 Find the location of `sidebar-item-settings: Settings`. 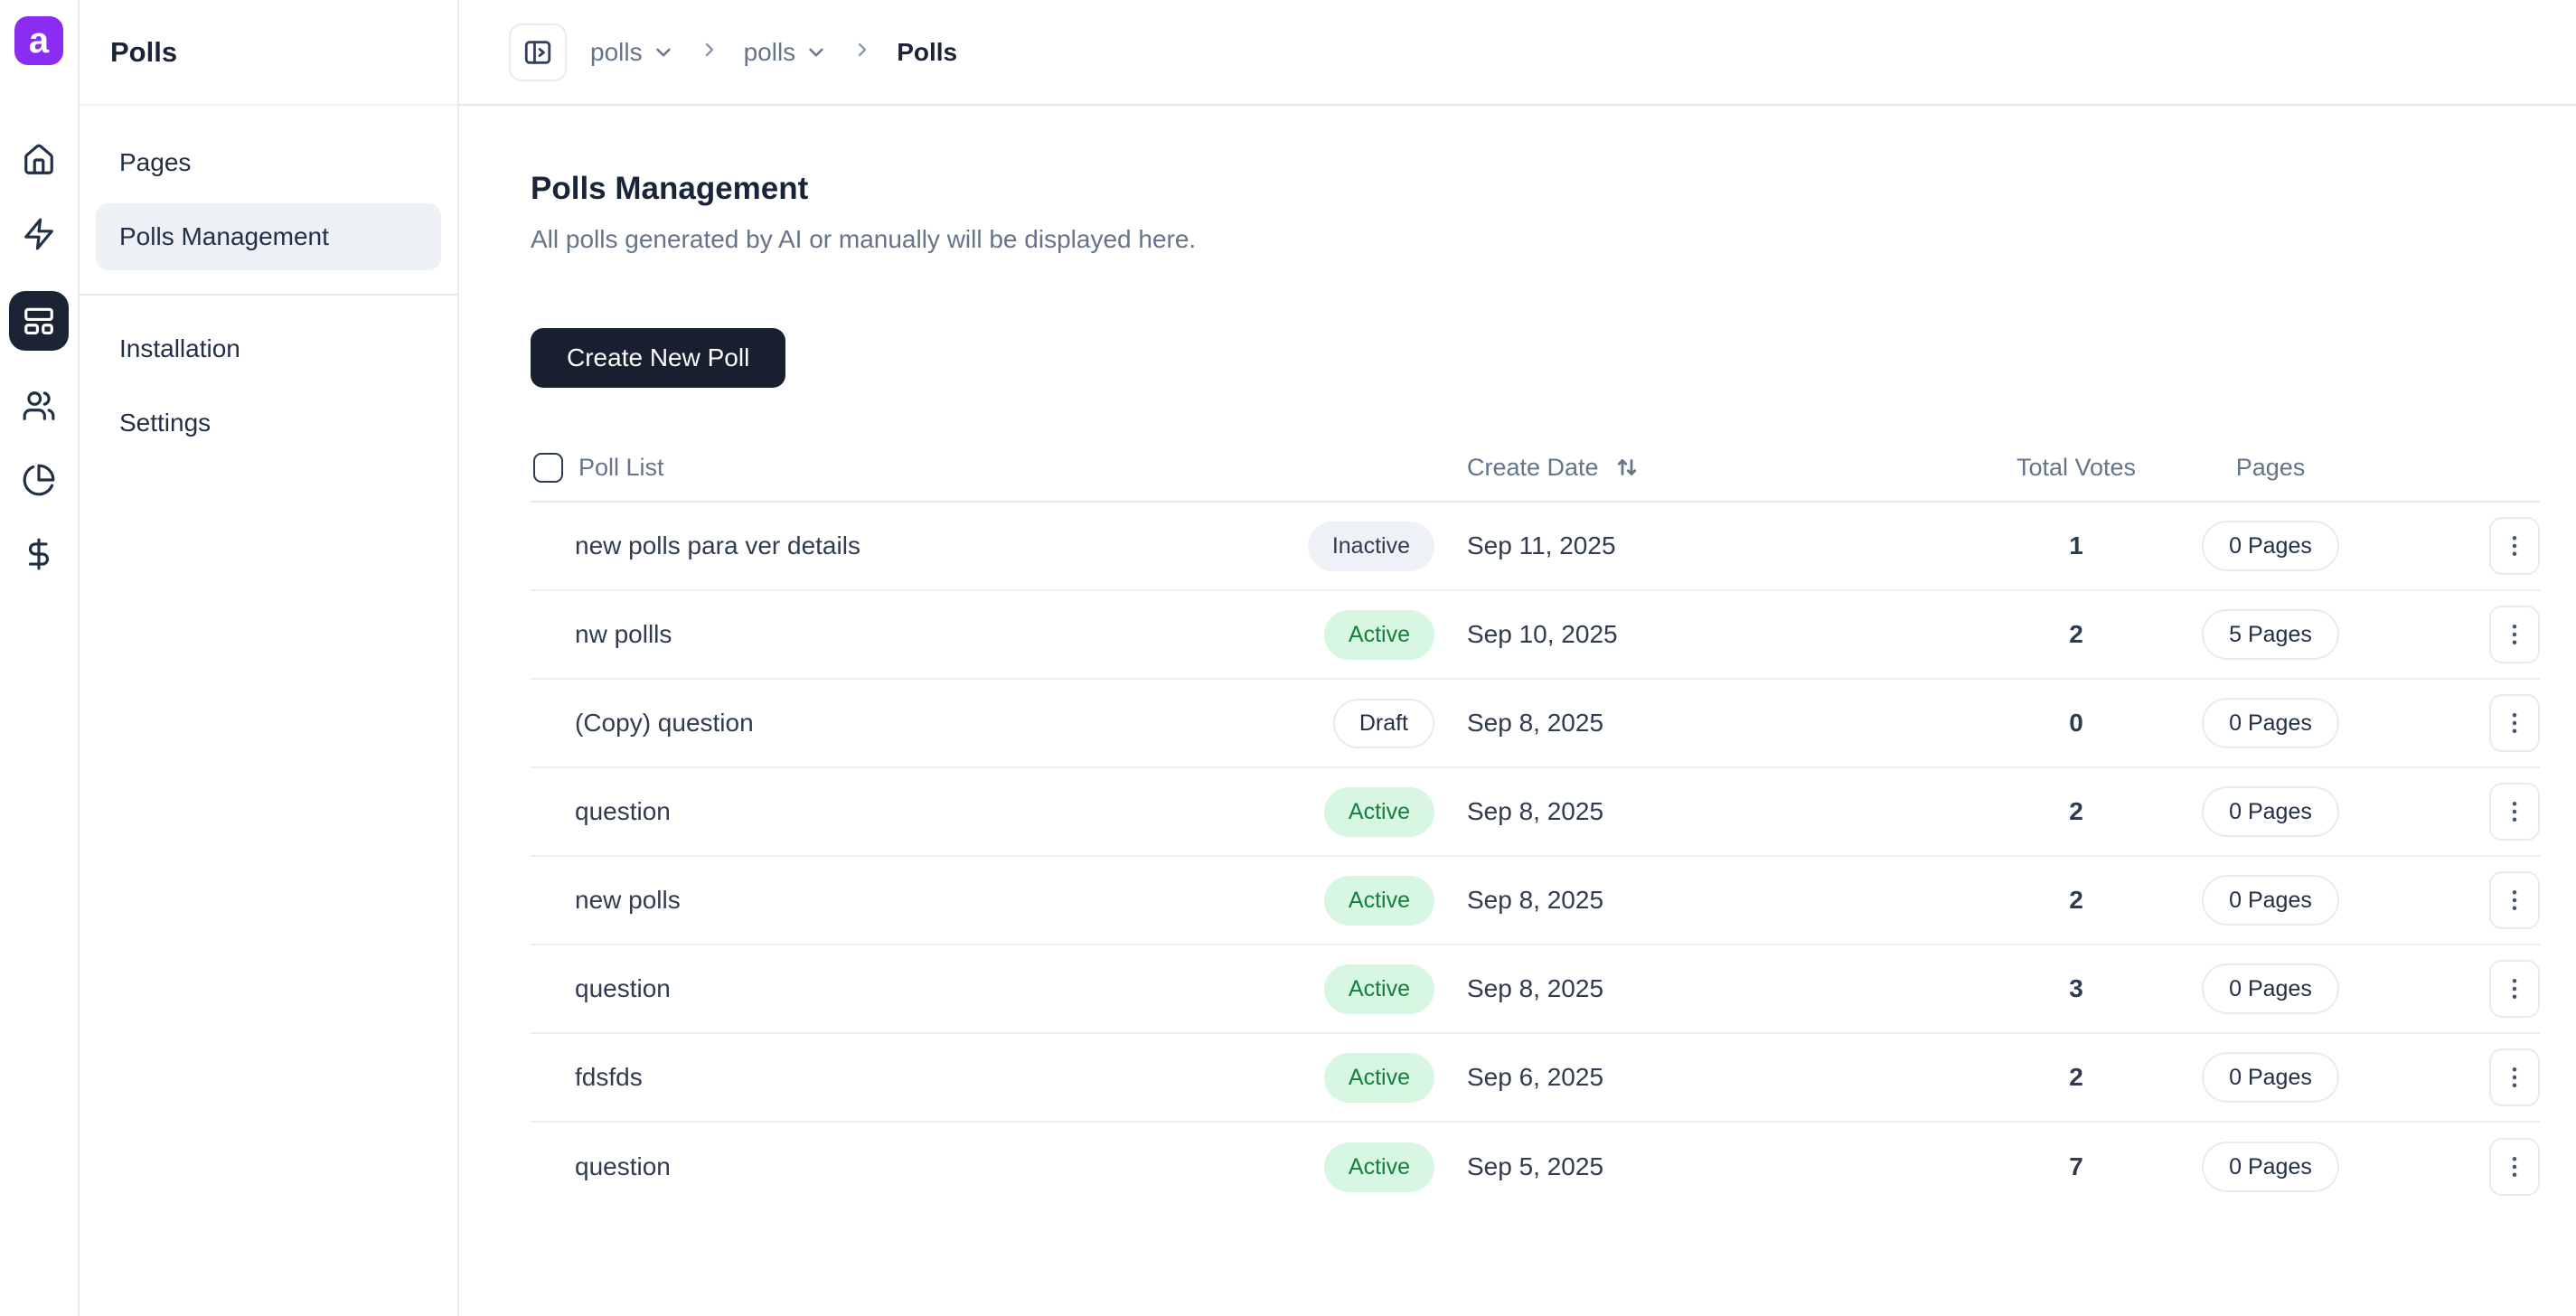

sidebar-item-settings: Settings is located at coordinates (165, 423).